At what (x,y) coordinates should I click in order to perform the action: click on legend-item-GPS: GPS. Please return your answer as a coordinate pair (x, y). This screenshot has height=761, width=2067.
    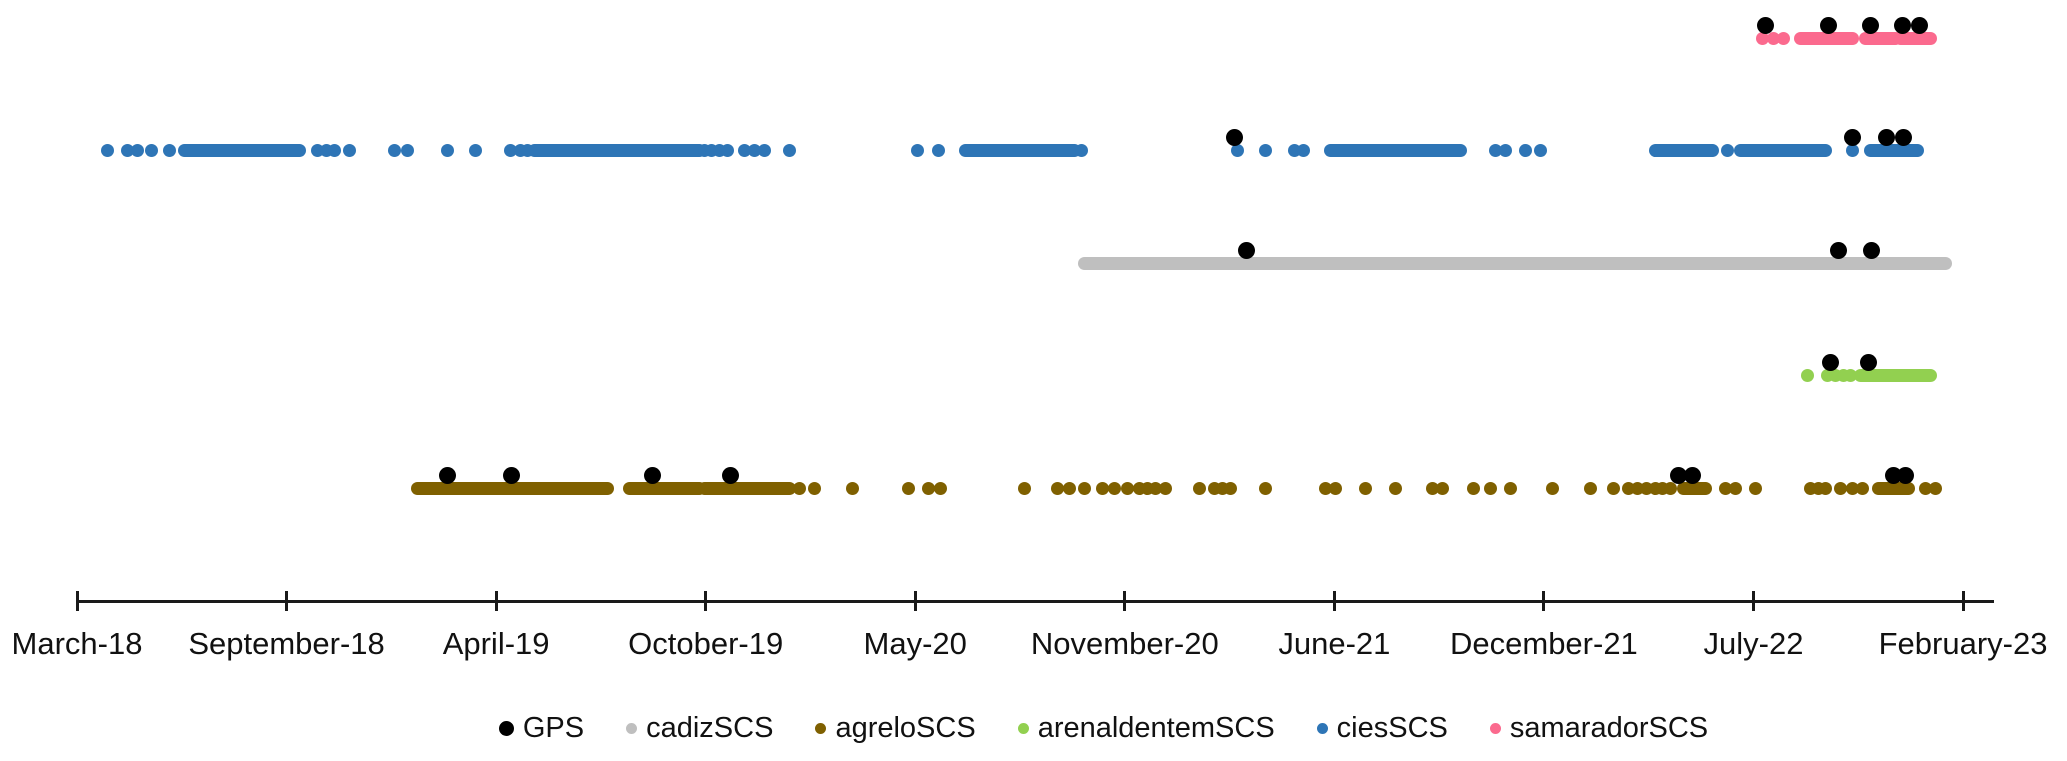
    Looking at the image, I should click on (541, 728).